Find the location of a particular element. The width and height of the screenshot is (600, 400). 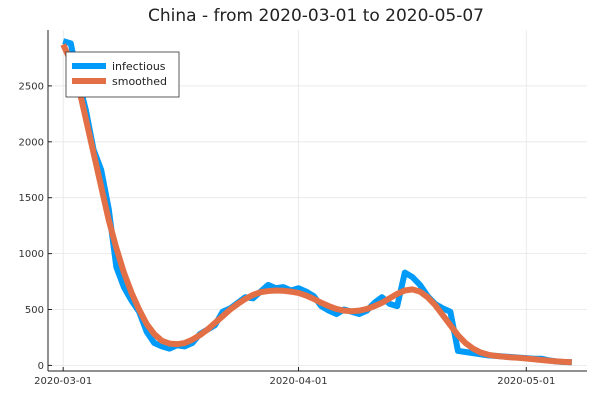

legend: infectious smoothed is located at coordinates (122, 74).